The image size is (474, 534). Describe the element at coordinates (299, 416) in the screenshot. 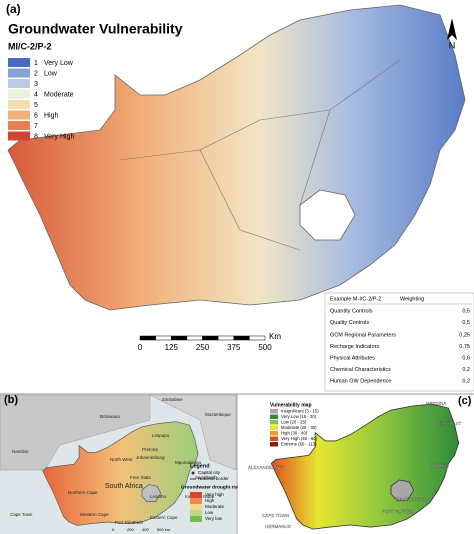

I see `legend-label: Very Low (15 - 20)` at that location.